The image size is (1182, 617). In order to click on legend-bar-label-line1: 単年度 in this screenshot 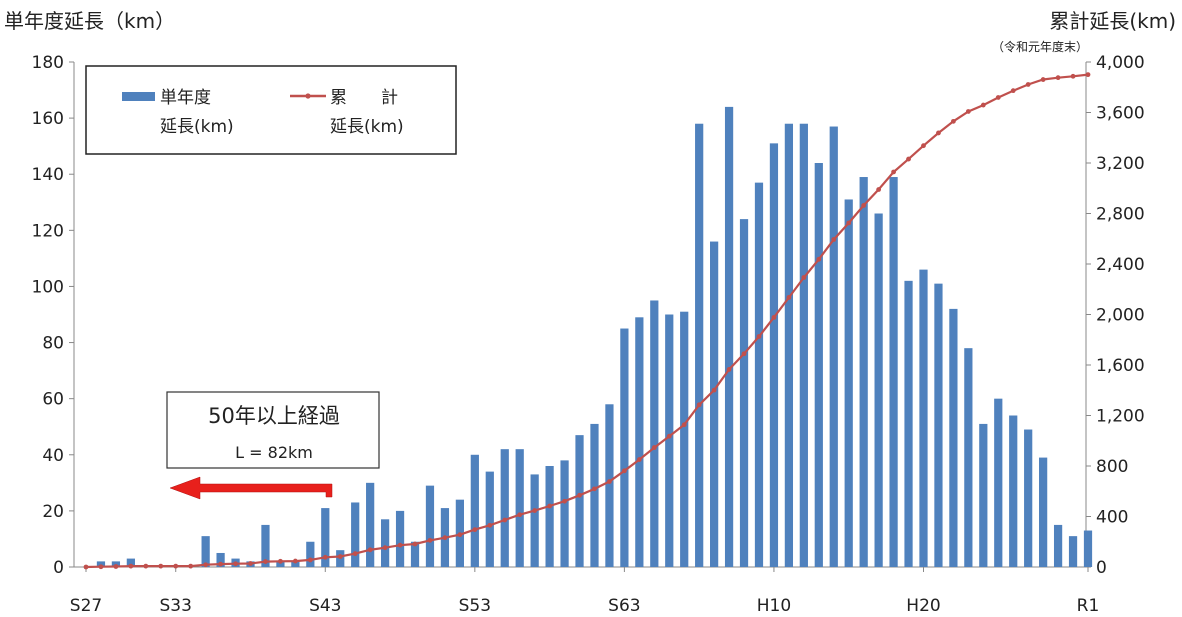, I will do `click(185, 98)`.